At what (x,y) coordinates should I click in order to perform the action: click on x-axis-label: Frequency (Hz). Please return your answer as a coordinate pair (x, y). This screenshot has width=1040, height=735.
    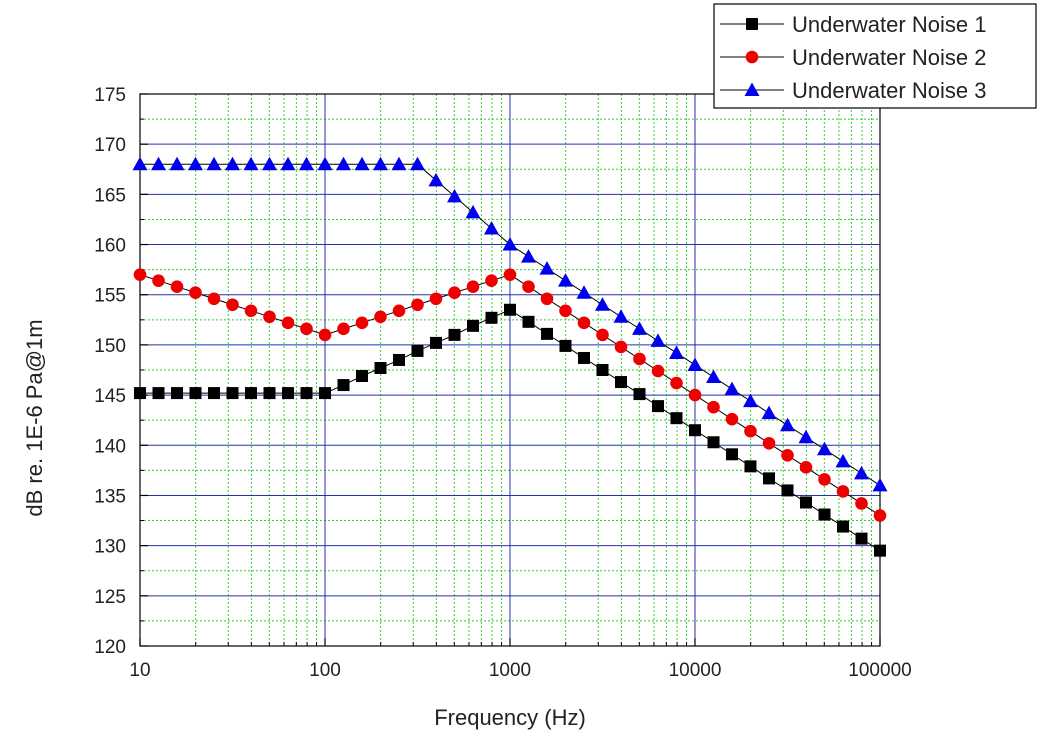
    Looking at the image, I should click on (510, 717).